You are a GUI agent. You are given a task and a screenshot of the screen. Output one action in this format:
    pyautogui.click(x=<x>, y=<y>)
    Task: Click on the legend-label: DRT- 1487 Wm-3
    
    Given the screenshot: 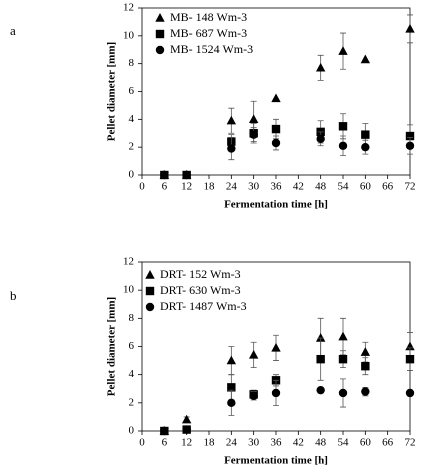 What is the action you would take?
    pyautogui.click(x=203, y=306)
    